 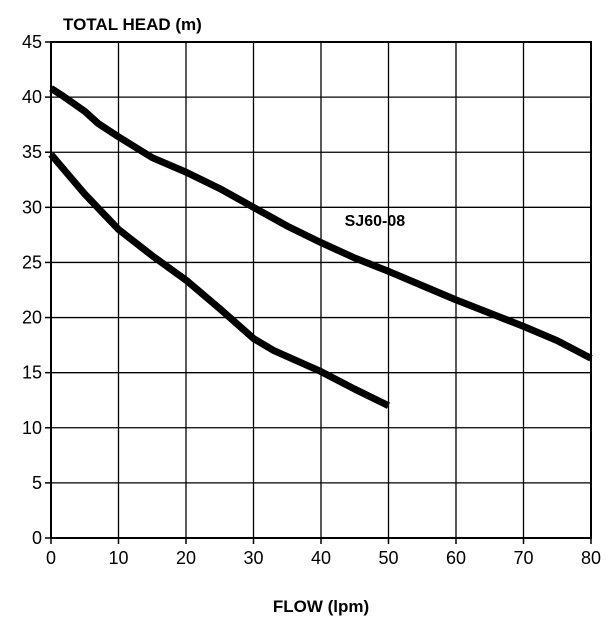 What do you see at coordinates (37, 483) in the screenshot?
I see `y-tick-label: 5` at bounding box center [37, 483].